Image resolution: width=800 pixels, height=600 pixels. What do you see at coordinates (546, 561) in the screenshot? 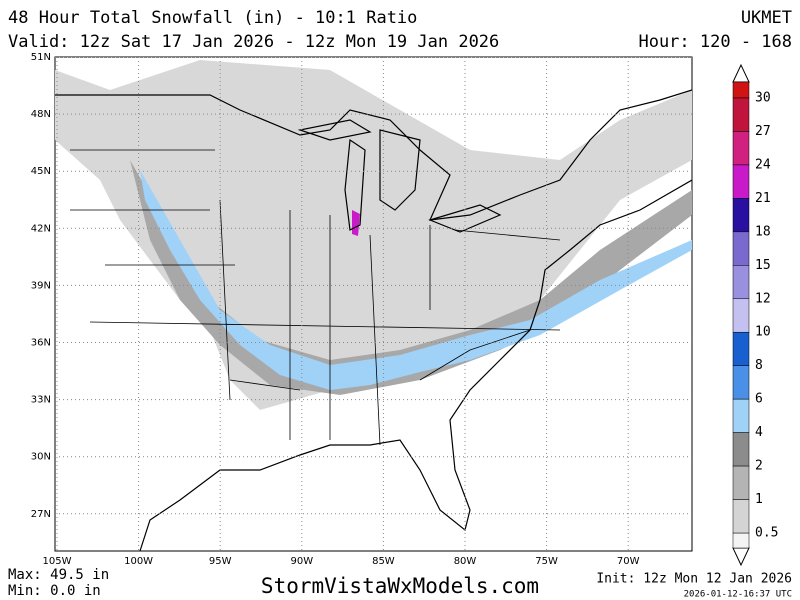
I see `lon-label: 75W` at bounding box center [546, 561].